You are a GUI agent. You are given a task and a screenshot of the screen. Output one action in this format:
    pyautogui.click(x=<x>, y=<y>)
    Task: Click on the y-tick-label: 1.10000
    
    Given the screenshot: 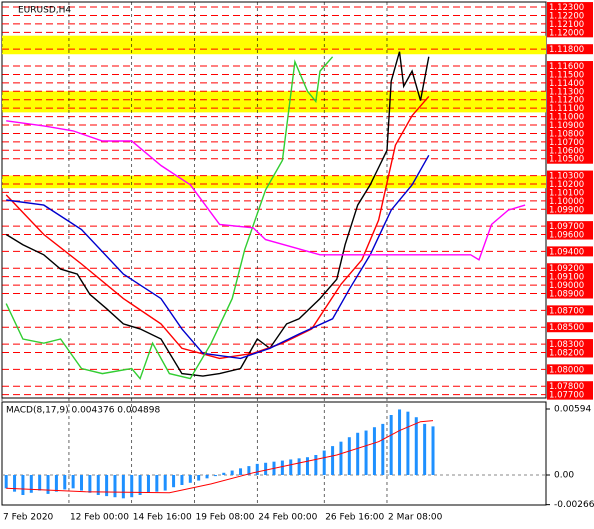 What is the action you would take?
    pyautogui.click(x=566, y=202)
    